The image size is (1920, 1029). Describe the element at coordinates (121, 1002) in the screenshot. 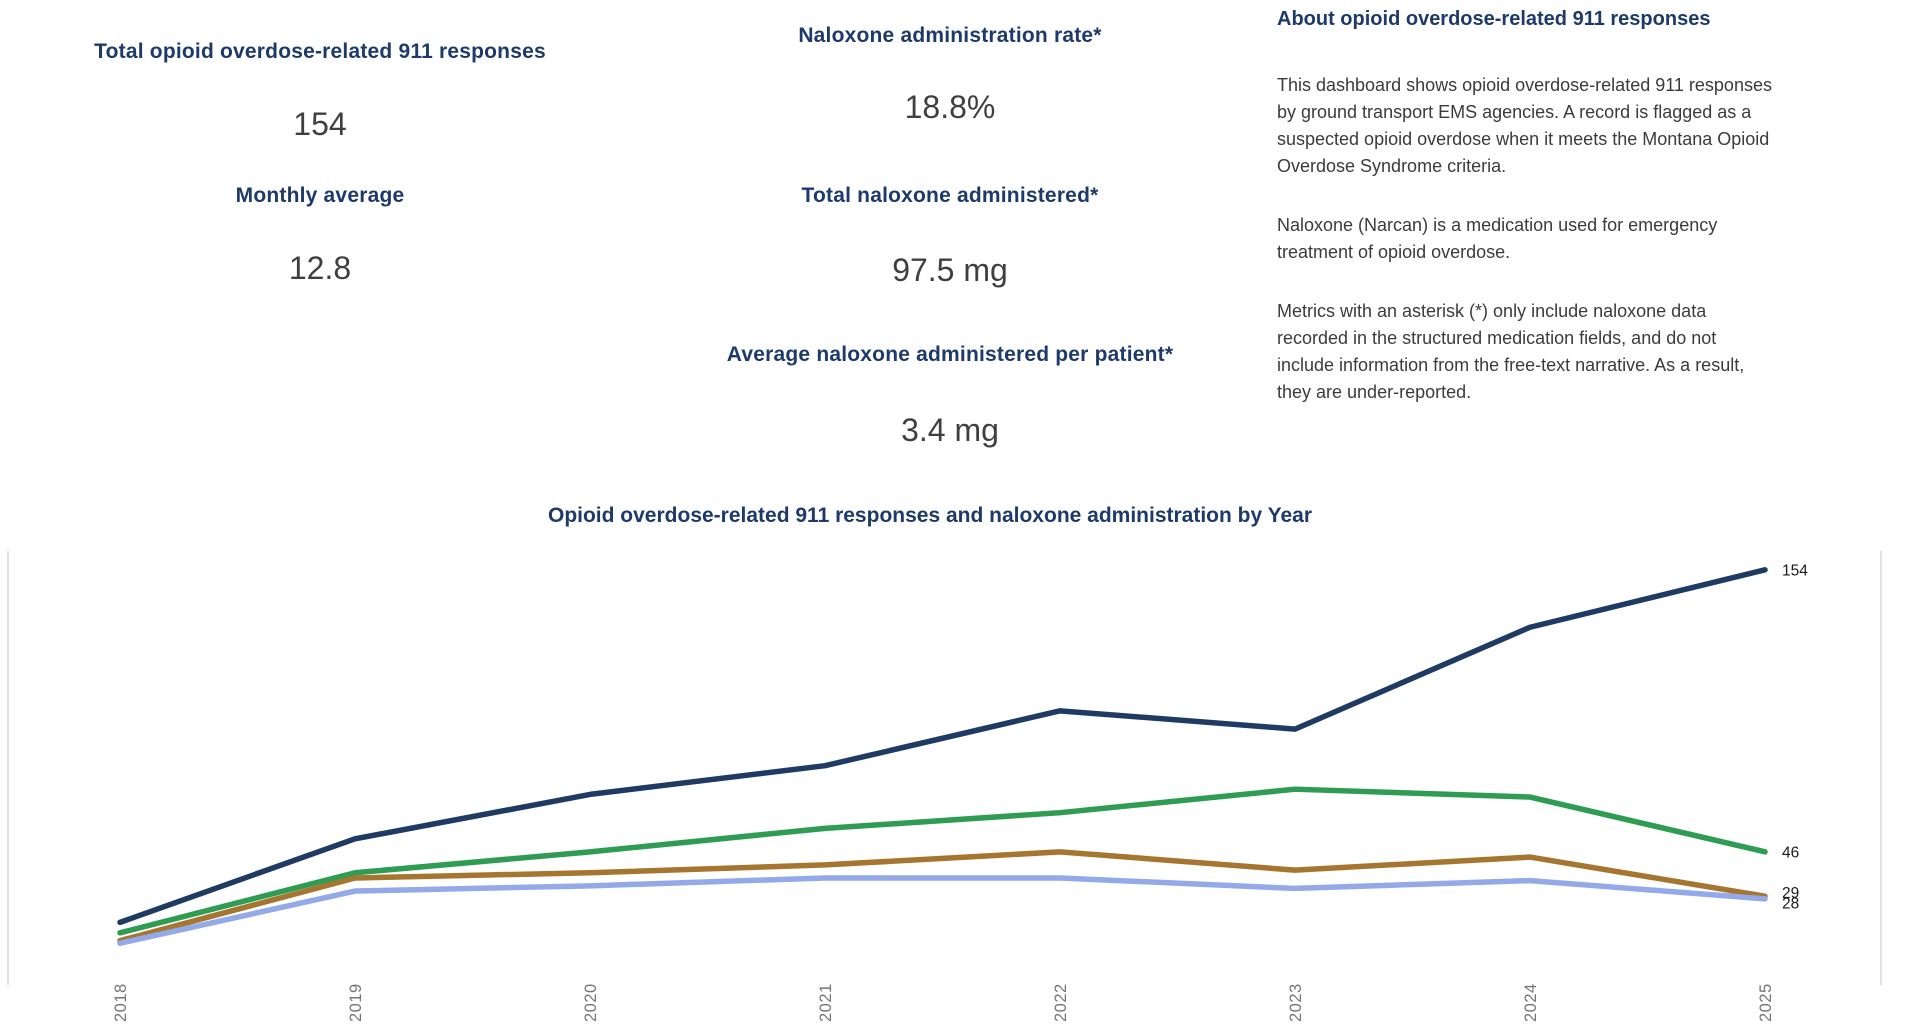

I see `x-axis-label-2018: 2018` at that location.